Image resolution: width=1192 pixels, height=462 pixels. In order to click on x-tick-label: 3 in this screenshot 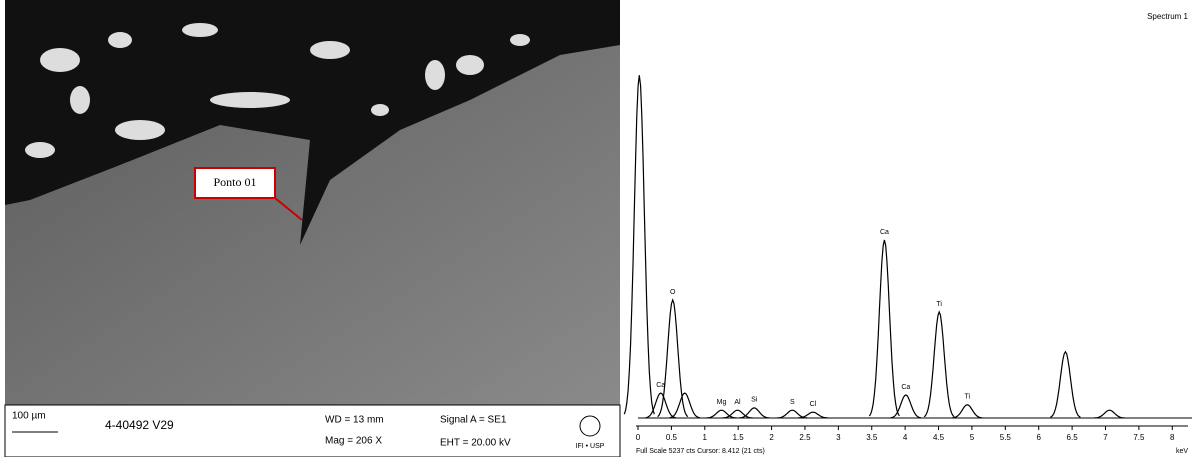, I will do `click(838, 437)`.